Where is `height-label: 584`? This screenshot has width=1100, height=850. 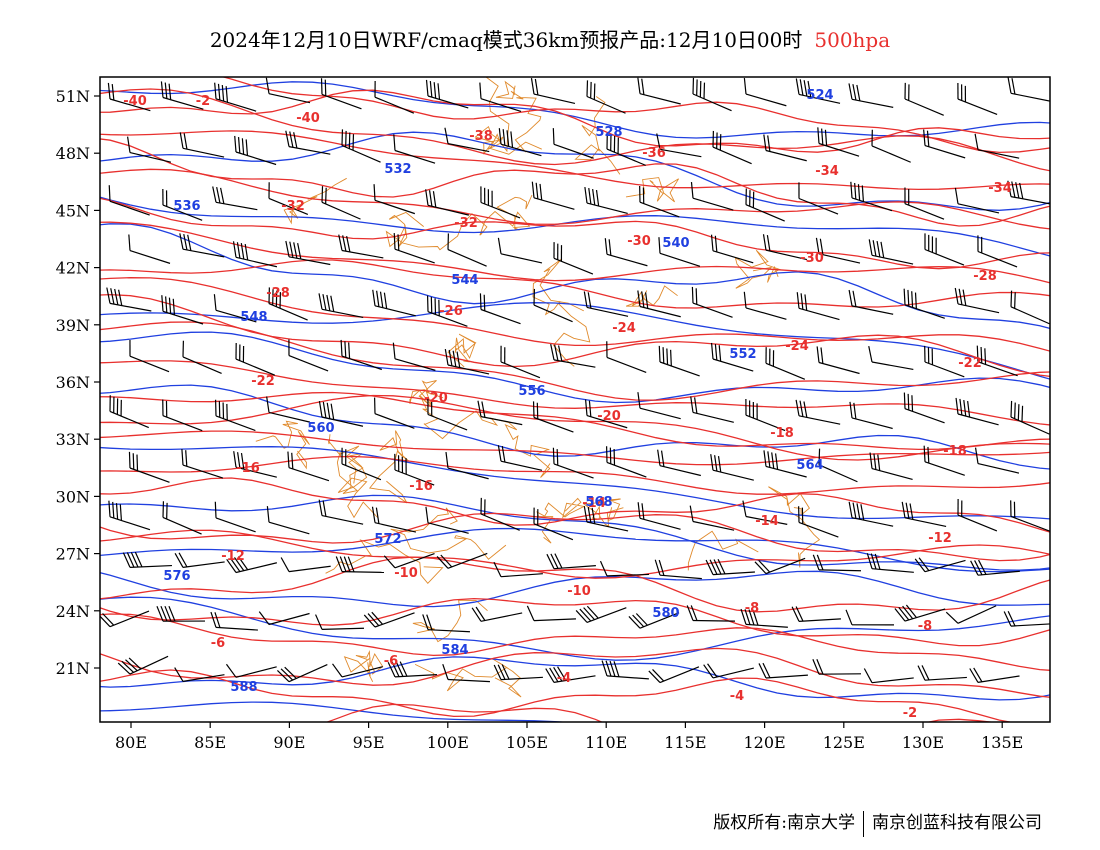
height-label: 584 is located at coordinates (454, 650).